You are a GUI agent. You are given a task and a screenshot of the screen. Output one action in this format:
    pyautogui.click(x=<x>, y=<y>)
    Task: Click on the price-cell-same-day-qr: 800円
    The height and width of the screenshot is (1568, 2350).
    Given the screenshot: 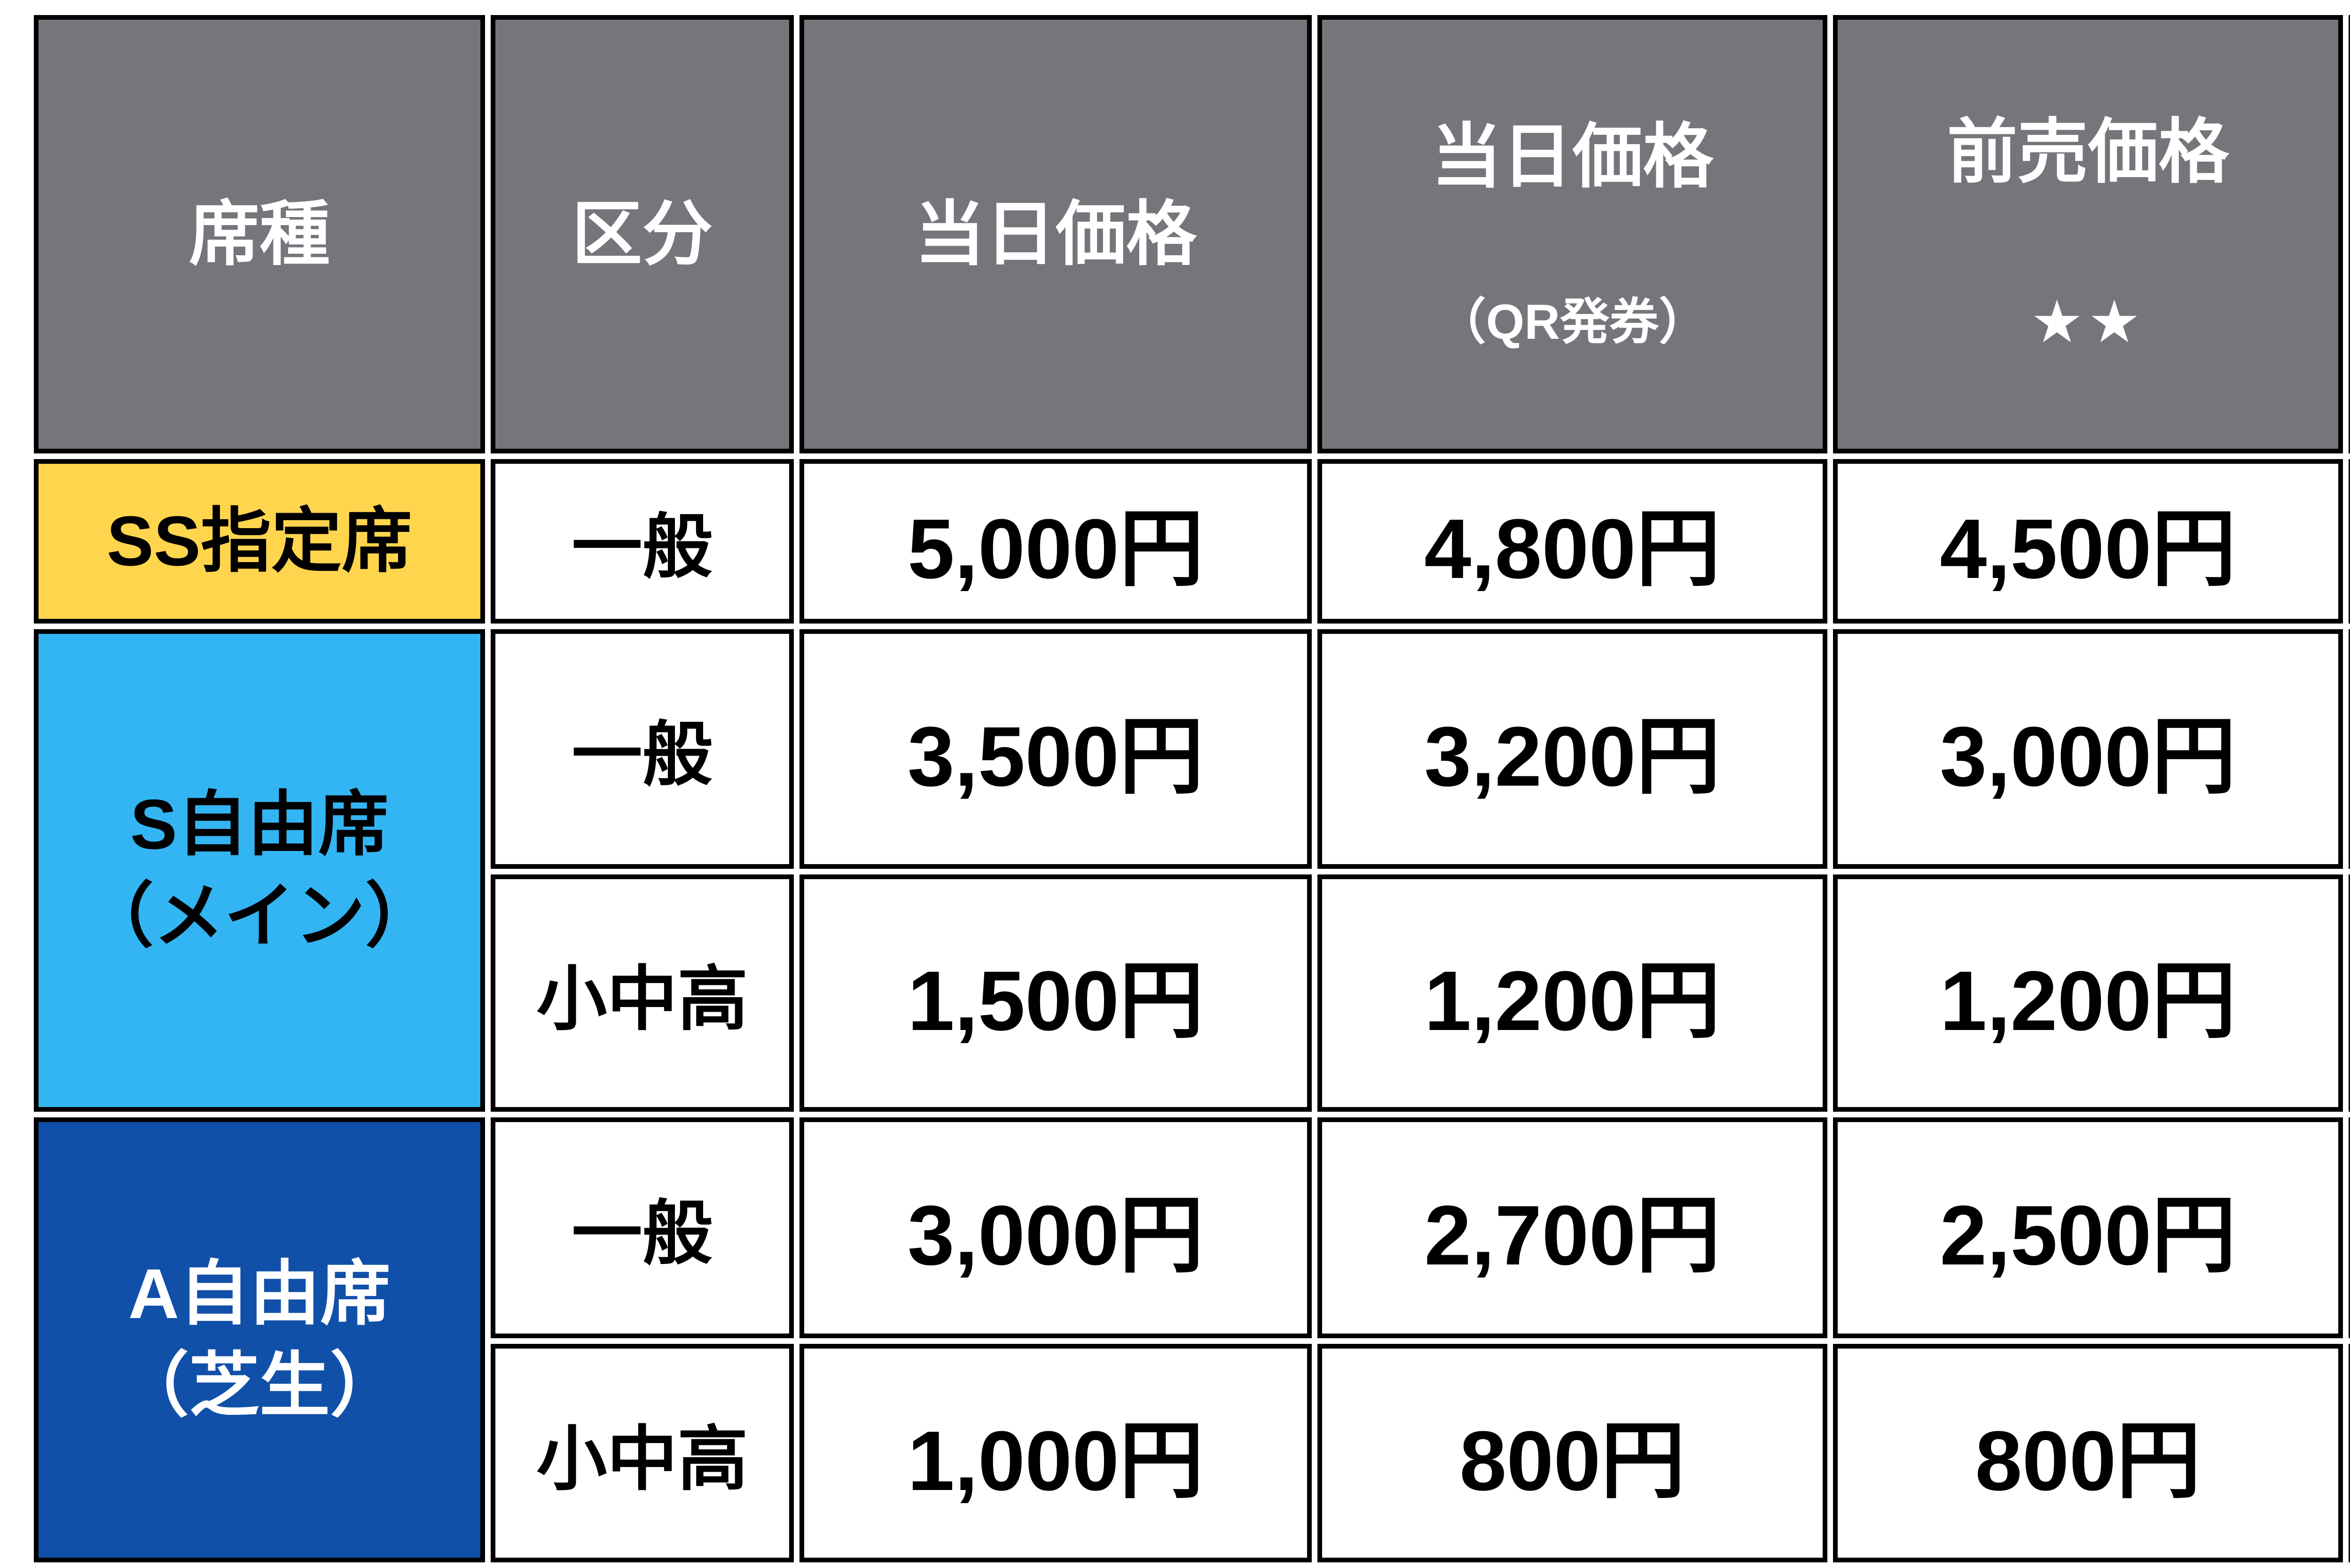 What is the action you would take?
    pyautogui.click(x=1572, y=1452)
    